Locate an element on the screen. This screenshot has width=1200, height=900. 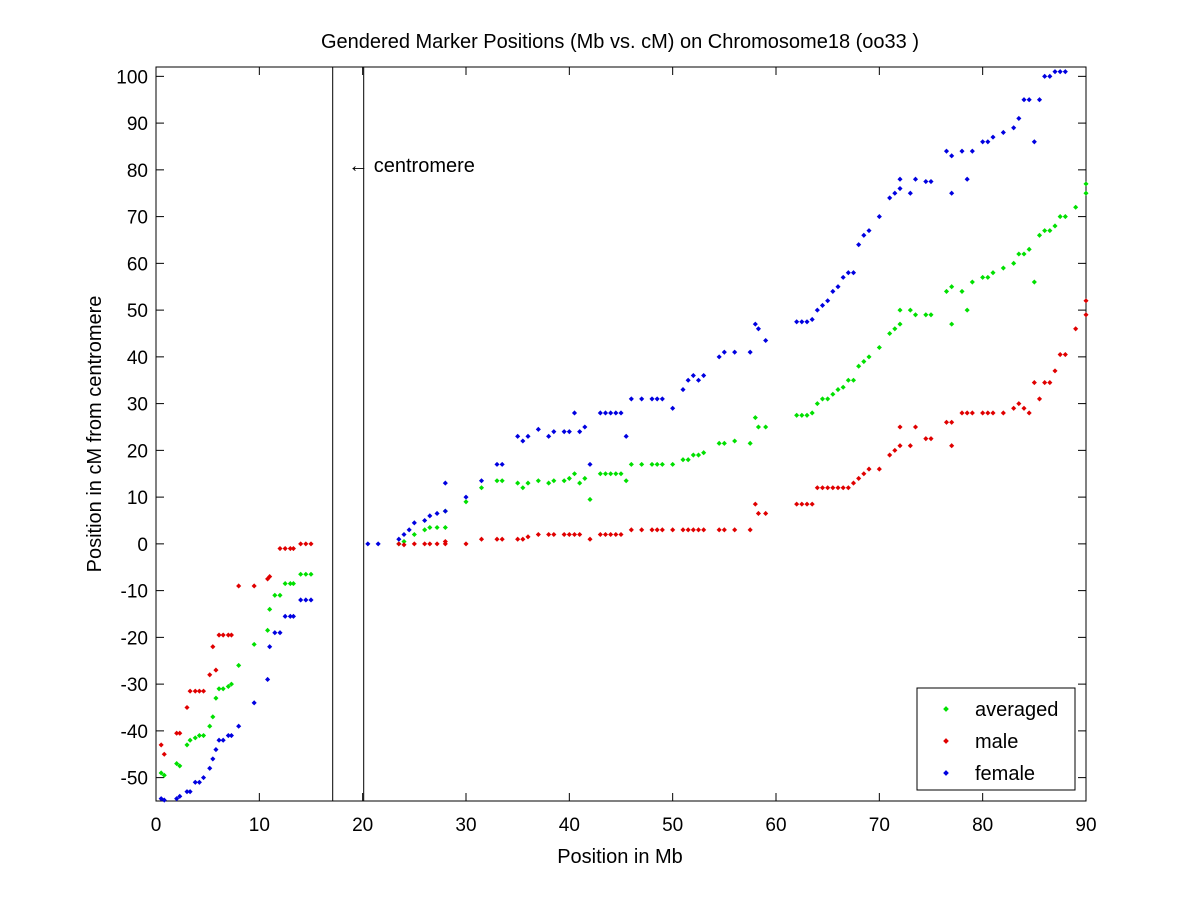
legend-marker-averaged is located at coordinates (946, 709).